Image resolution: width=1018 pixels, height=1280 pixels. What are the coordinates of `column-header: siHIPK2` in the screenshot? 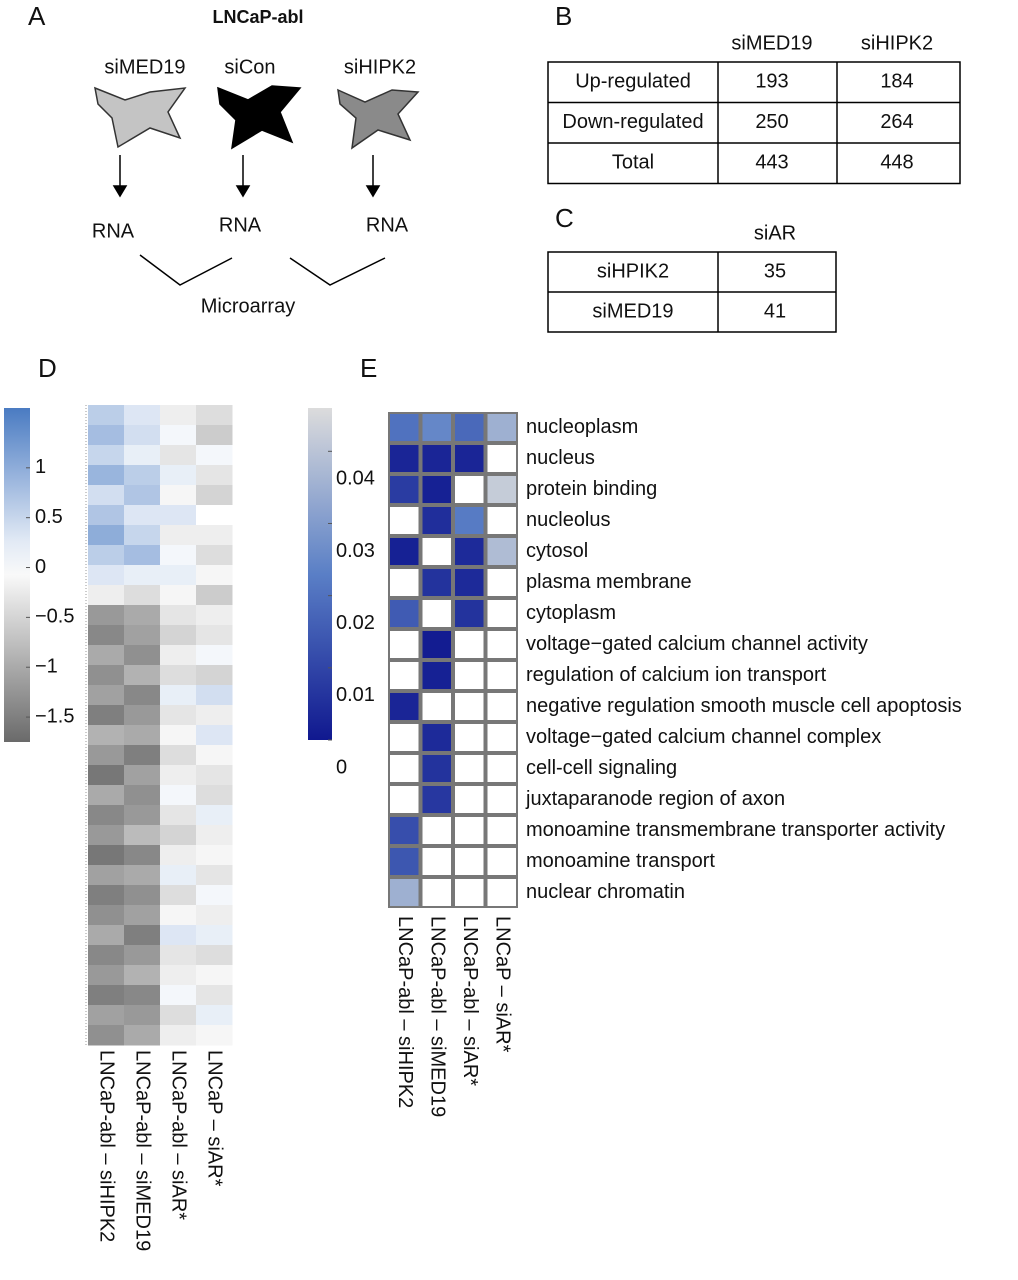 It's located at (897, 43).